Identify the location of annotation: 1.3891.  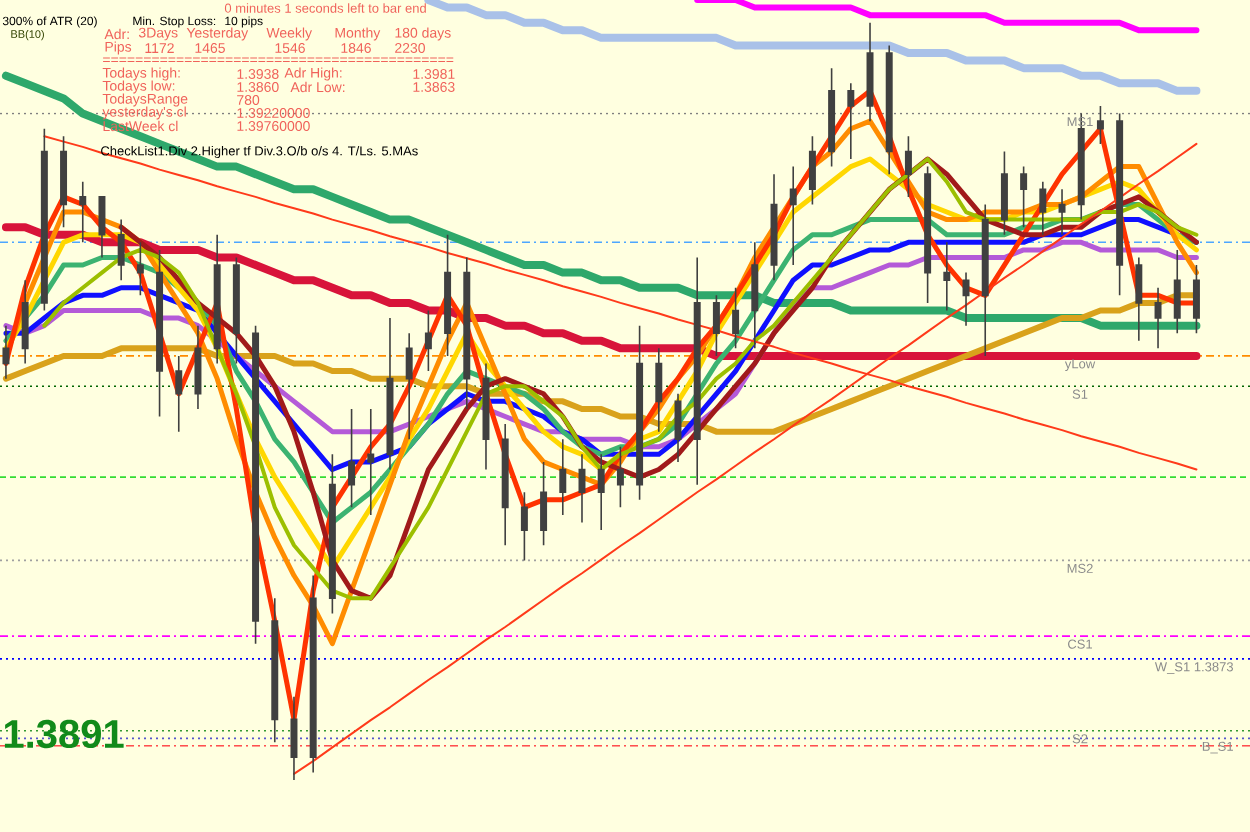
(64, 734).